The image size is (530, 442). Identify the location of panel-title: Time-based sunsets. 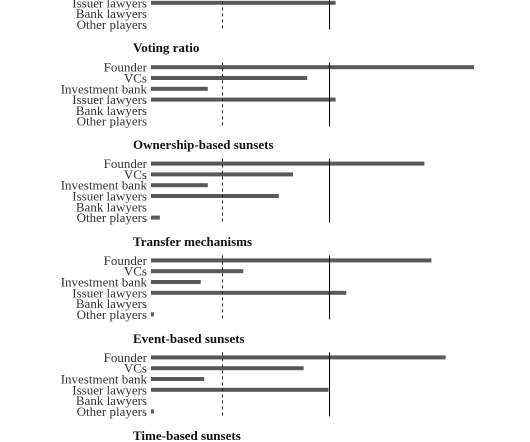
(187, 435).